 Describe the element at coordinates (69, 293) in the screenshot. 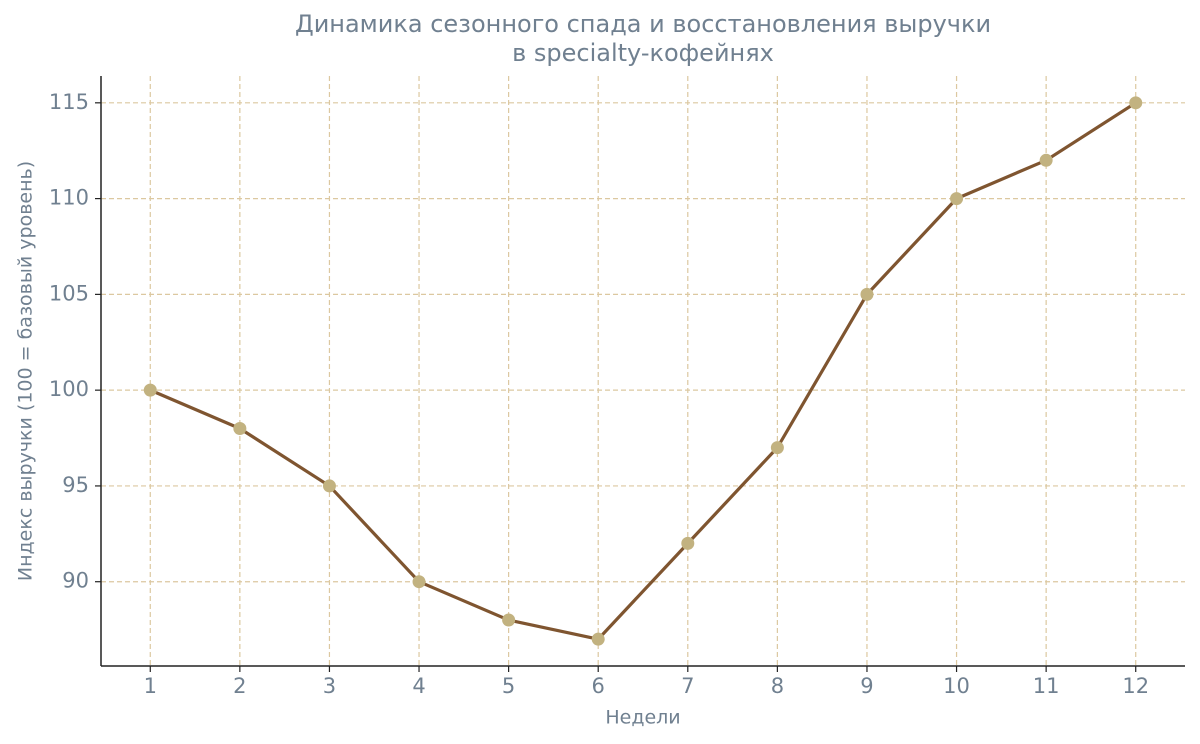

I see `y-tick-label: 105` at that location.